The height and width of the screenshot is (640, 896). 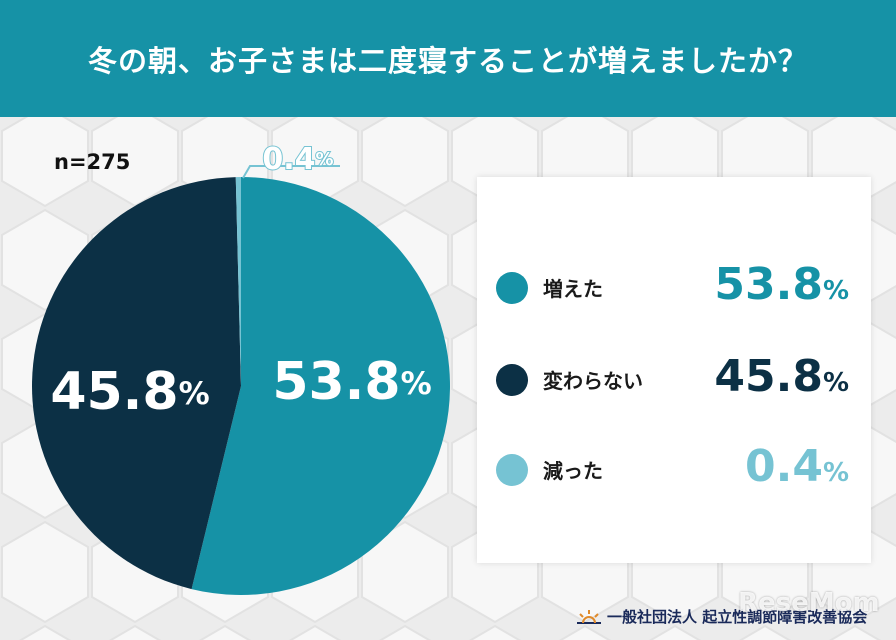 I want to click on legend-value-unchanged: 45.8%, so click(x=781, y=376).